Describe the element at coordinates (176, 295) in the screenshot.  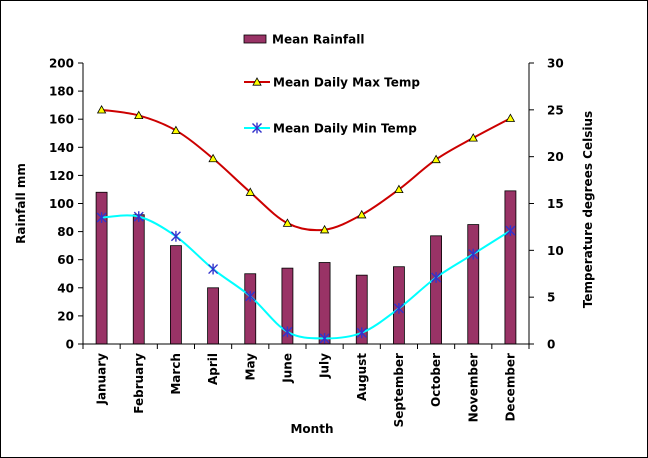
I see `rainfall-bar-march` at that location.